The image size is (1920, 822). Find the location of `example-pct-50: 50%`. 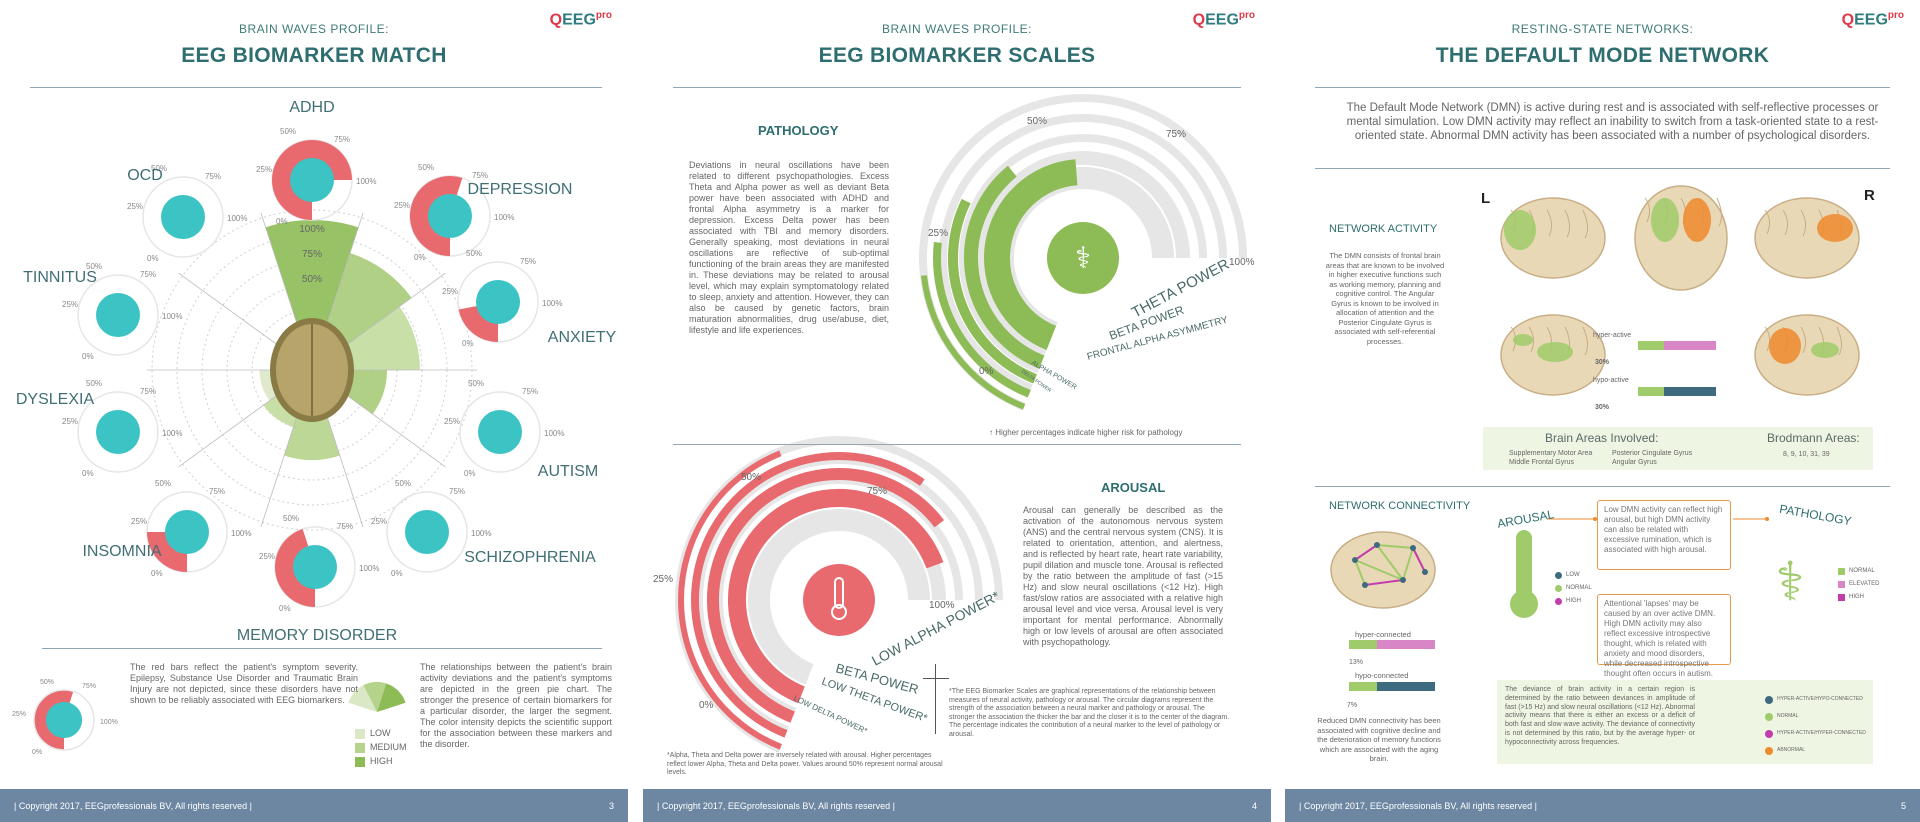

example-pct-50: 50% is located at coordinates (47, 682).